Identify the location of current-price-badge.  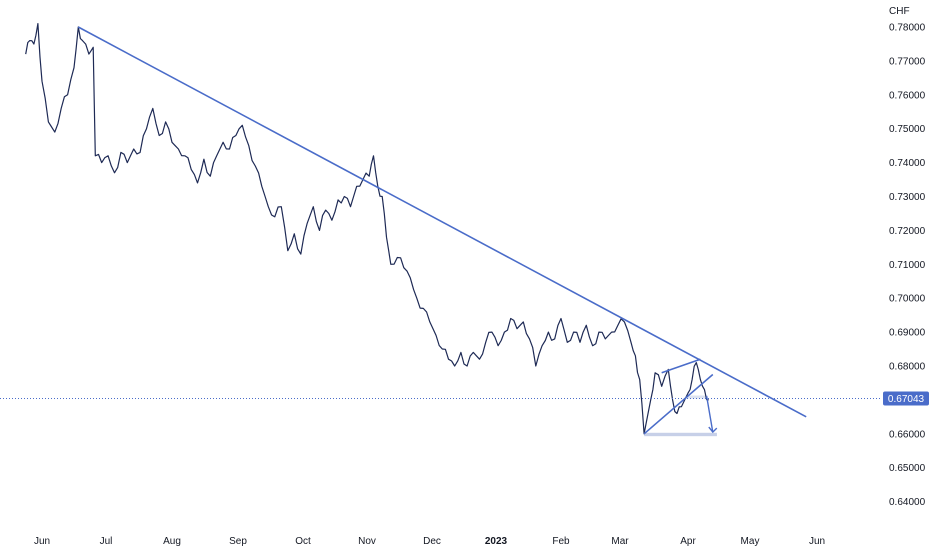
(906, 398).